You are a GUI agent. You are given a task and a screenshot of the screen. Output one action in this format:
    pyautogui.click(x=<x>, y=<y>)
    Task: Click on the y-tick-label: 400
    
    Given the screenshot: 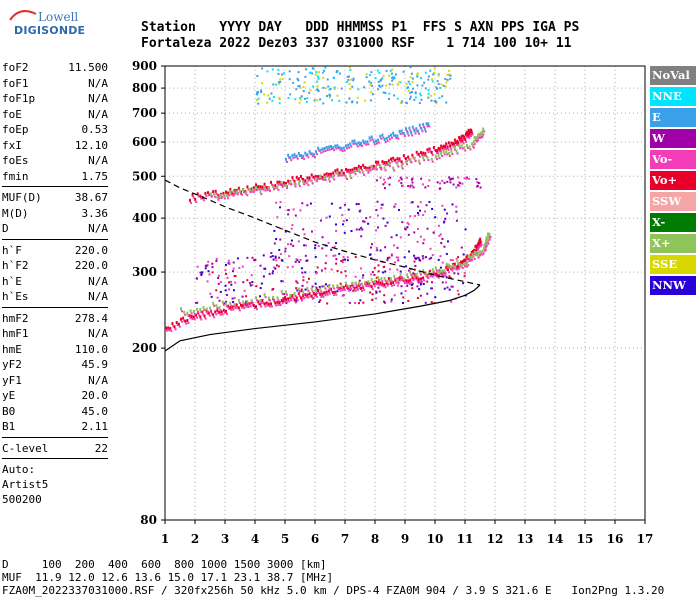 What is the action you would take?
    pyautogui.click(x=144, y=218)
    